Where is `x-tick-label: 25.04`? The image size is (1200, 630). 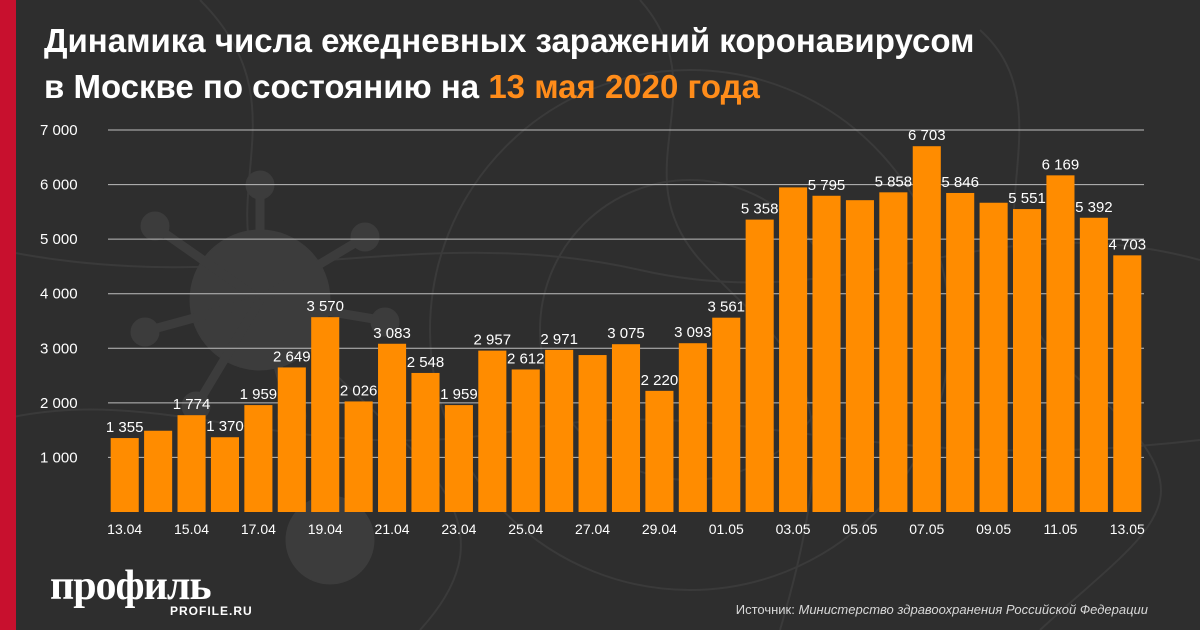
x-tick-label: 25.04 is located at coordinates (525, 529).